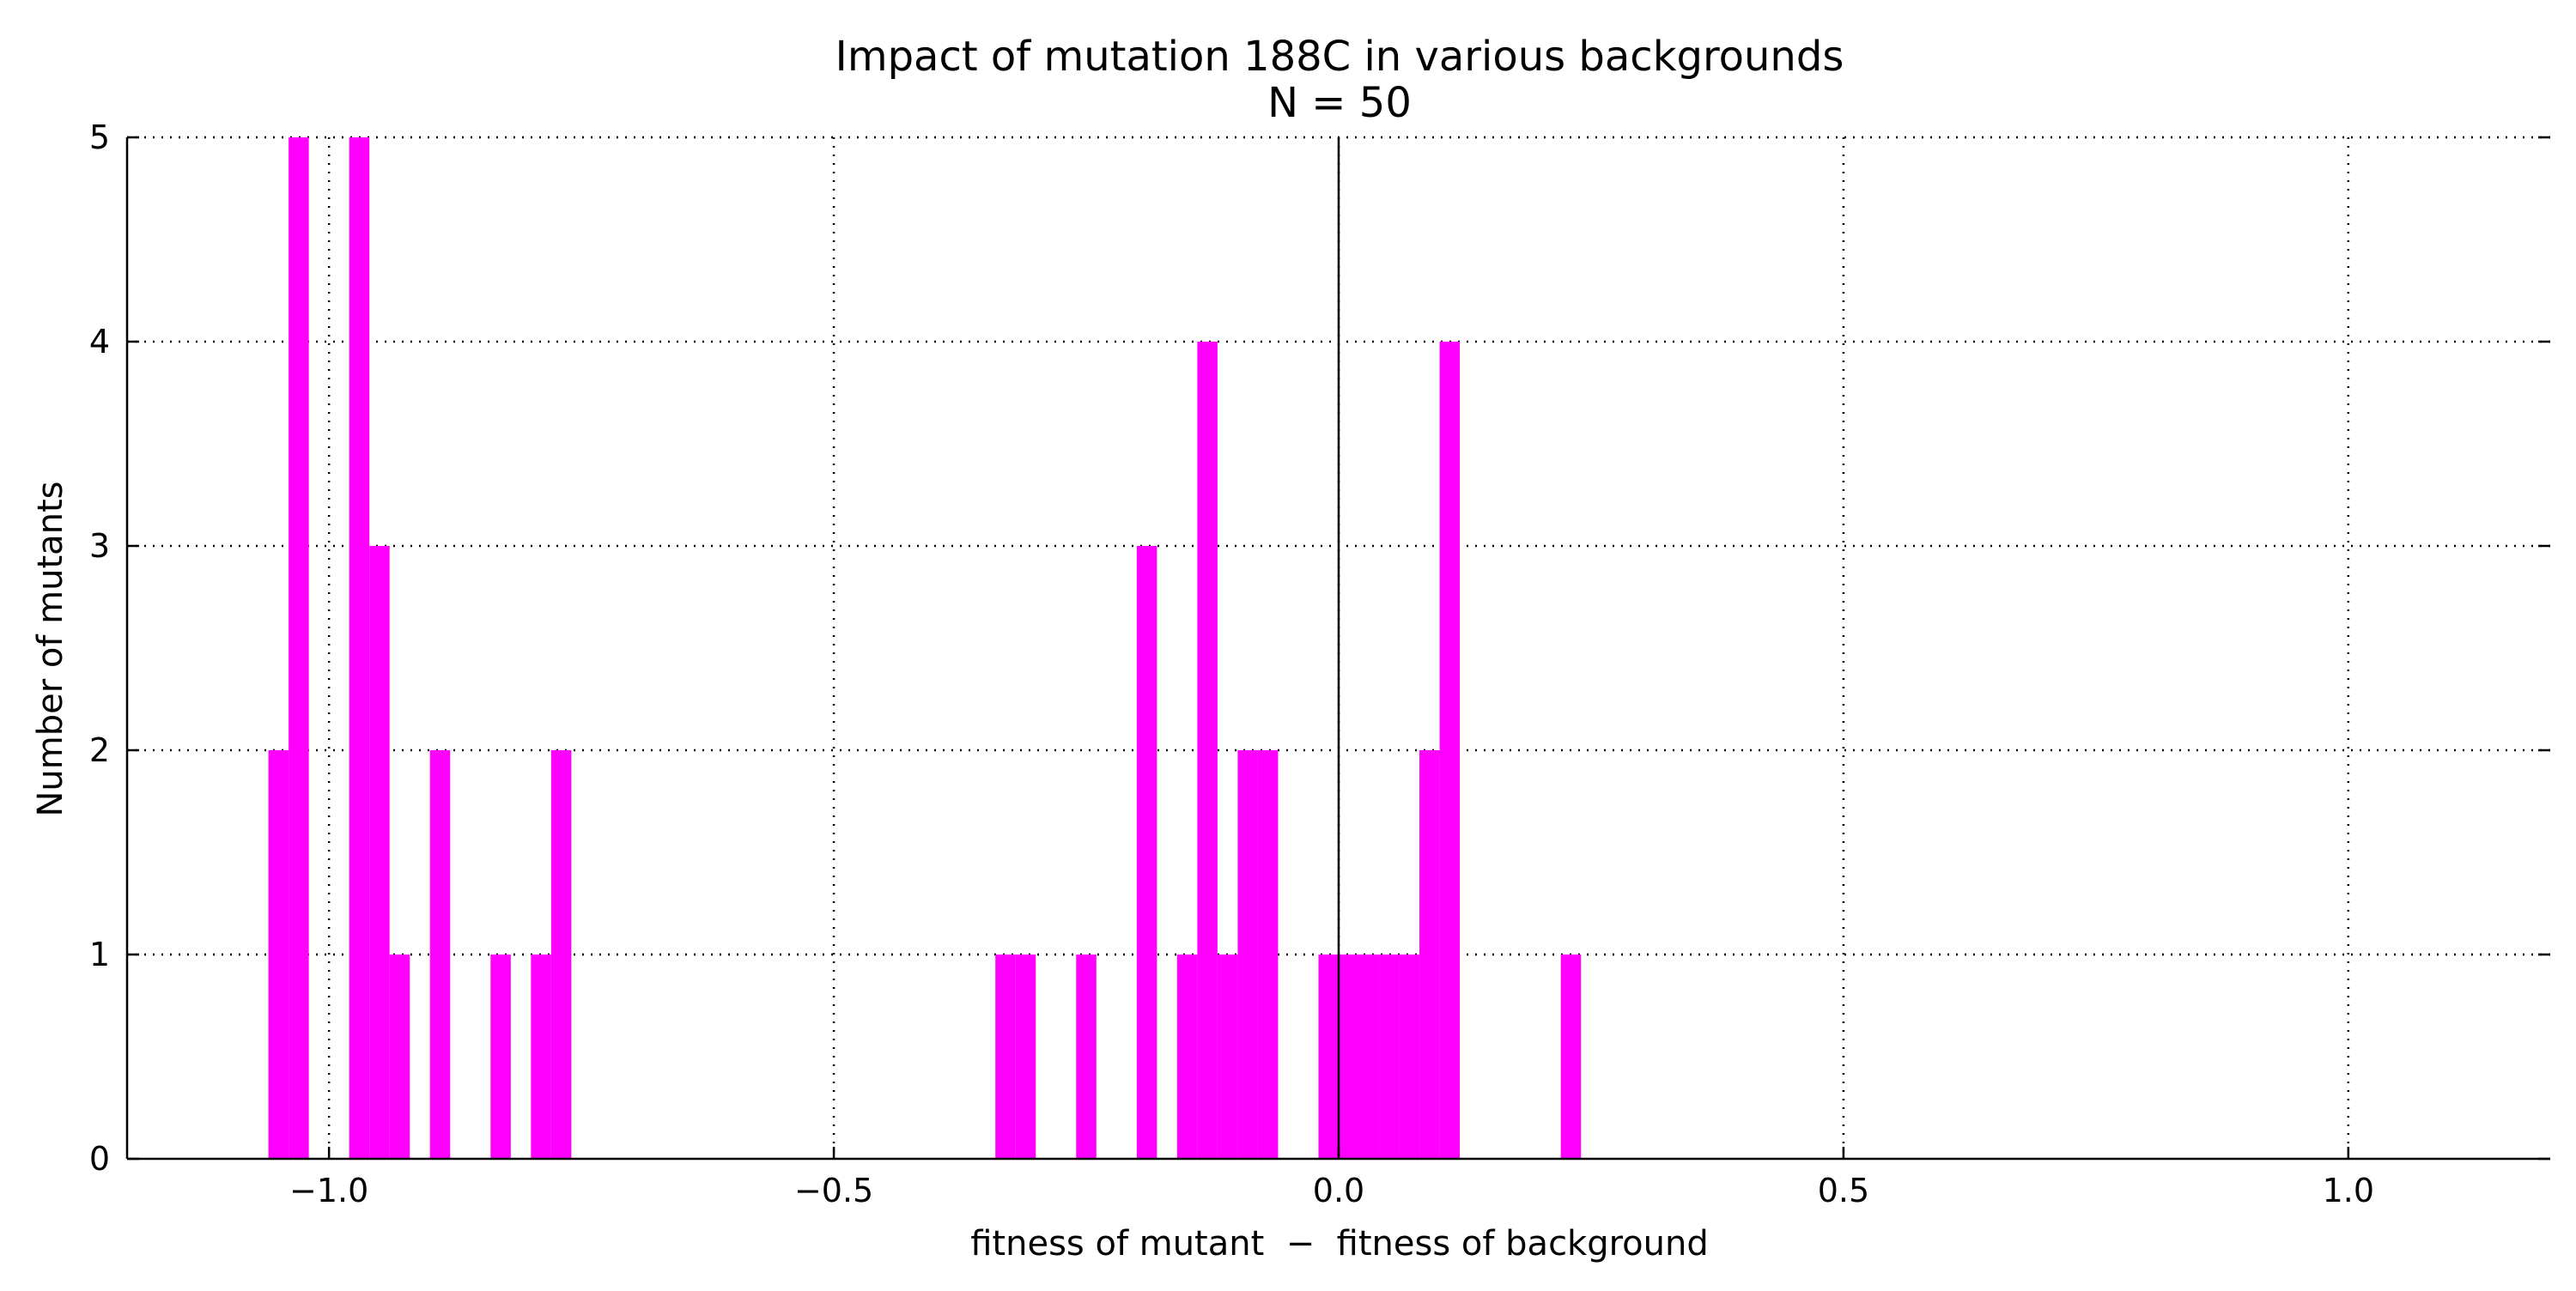 The width and height of the screenshot is (2576, 1291). What do you see at coordinates (1843, 1191) in the screenshot?
I see `x-tick-label: 0.5` at bounding box center [1843, 1191].